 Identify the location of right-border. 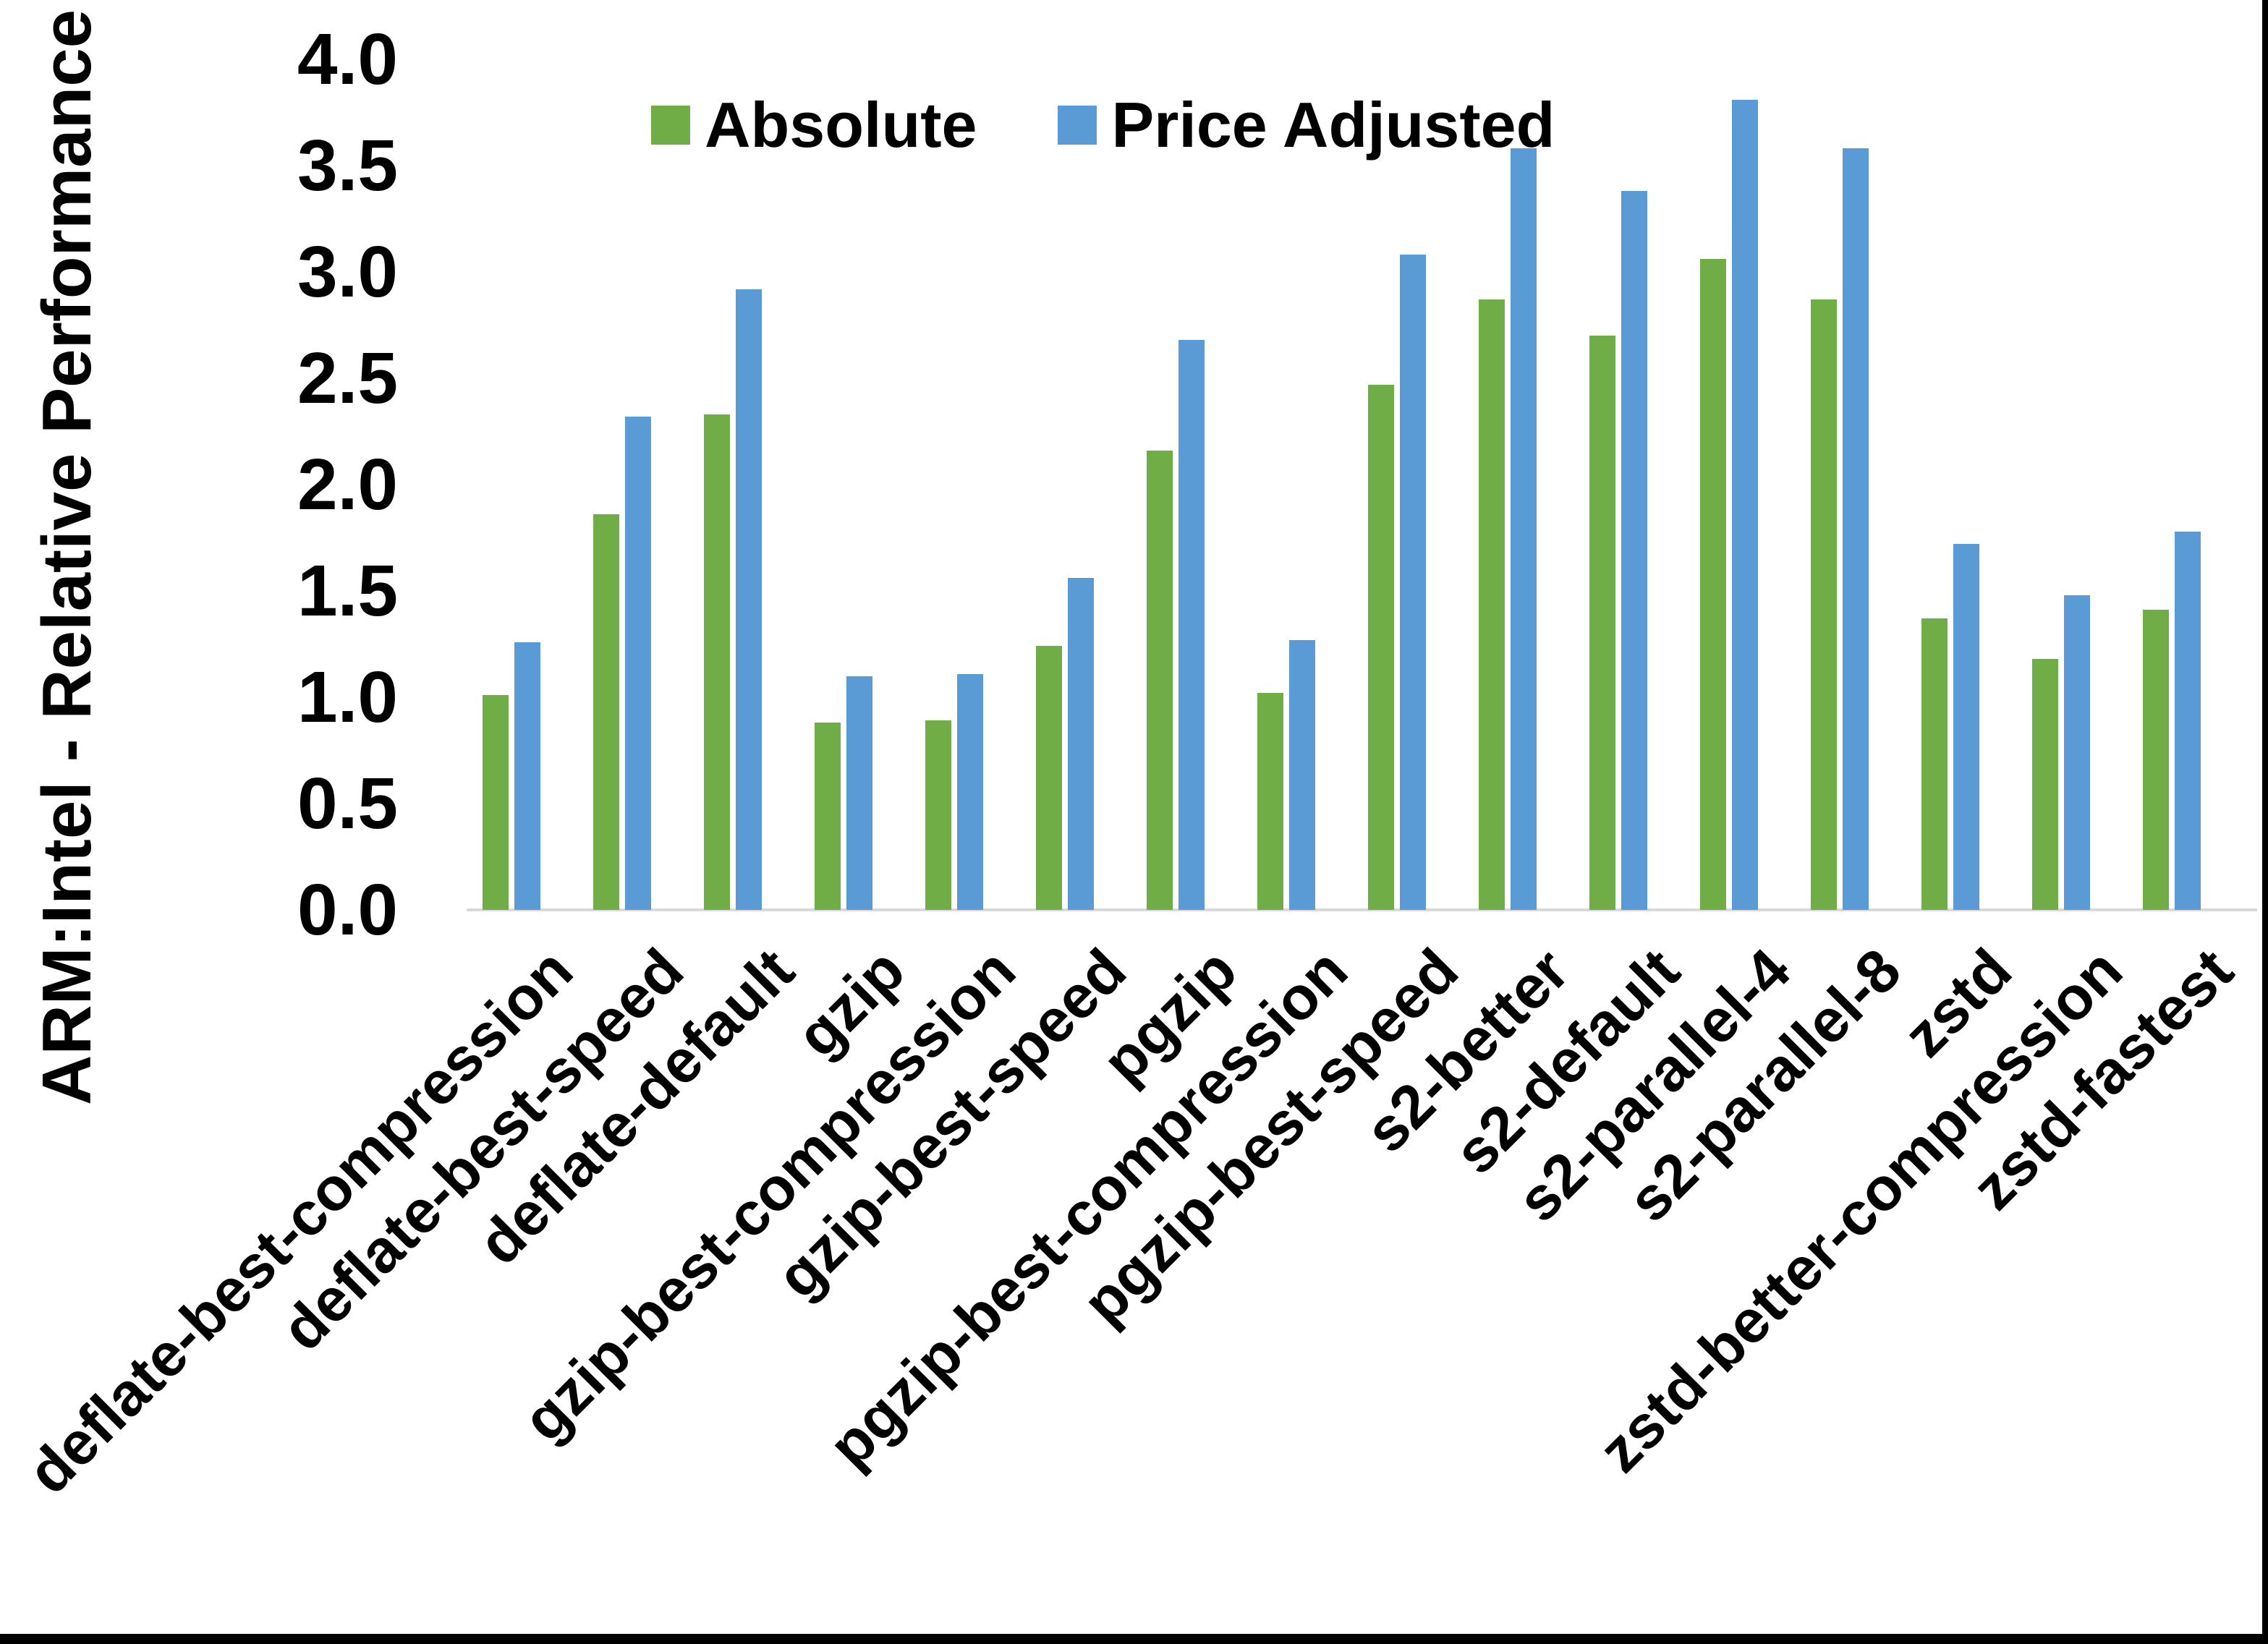
(2265, 822).